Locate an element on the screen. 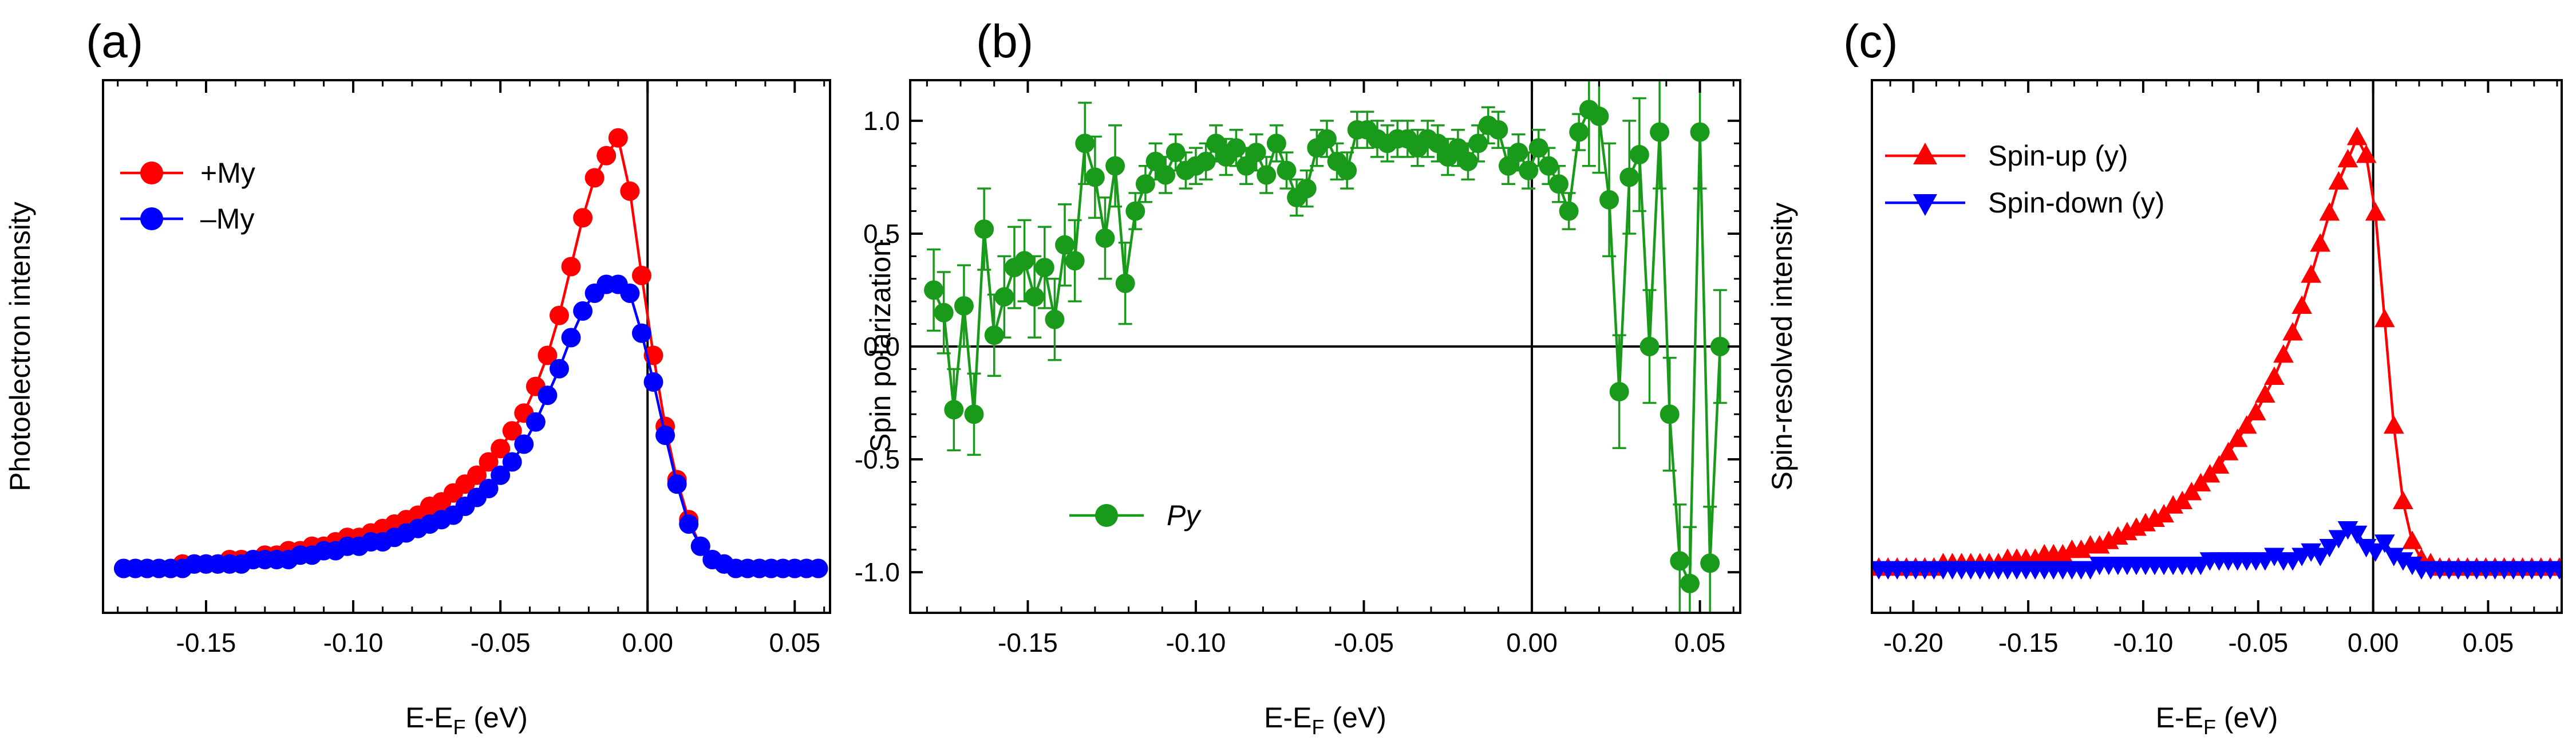  legend: +My –My is located at coordinates (187, 196).